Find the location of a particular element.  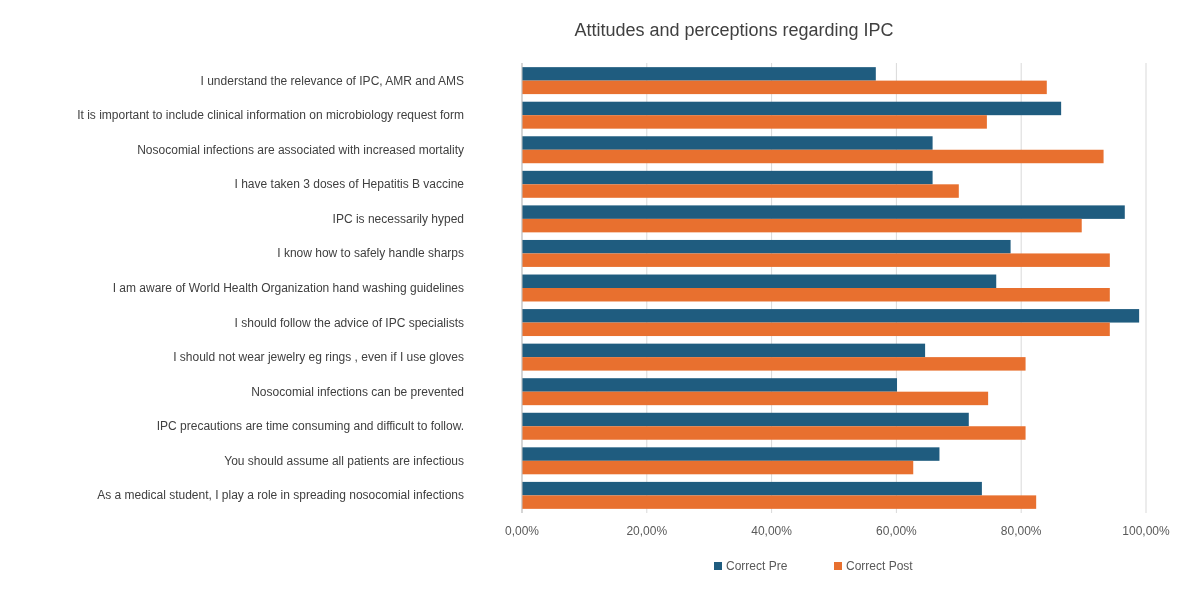

y-tick-label: I should not wear jewelry eg rings , even if I use gloves is located at coordinates (318, 357).